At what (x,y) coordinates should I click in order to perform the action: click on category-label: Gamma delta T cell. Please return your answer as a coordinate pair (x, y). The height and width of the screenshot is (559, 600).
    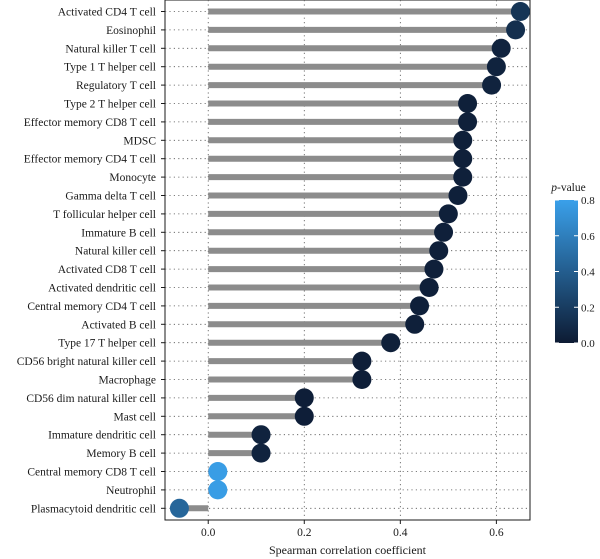
    Looking at the image, I should click on (110, 197).